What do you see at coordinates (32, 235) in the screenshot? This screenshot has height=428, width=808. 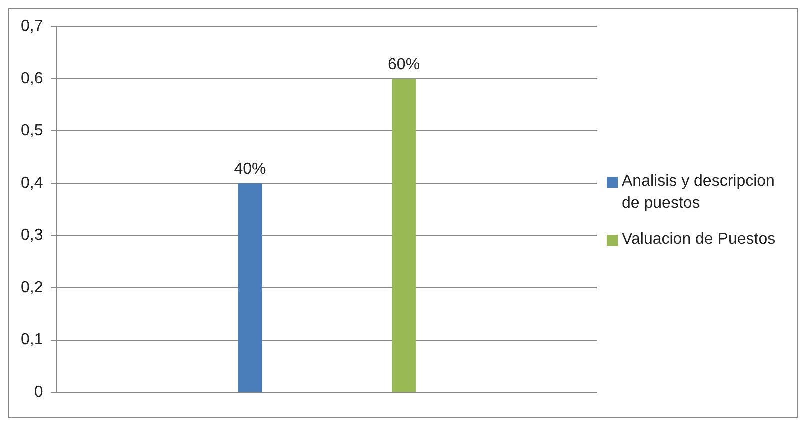 I see `y-tick-label: 0,3` at bounding box center [32, 235].